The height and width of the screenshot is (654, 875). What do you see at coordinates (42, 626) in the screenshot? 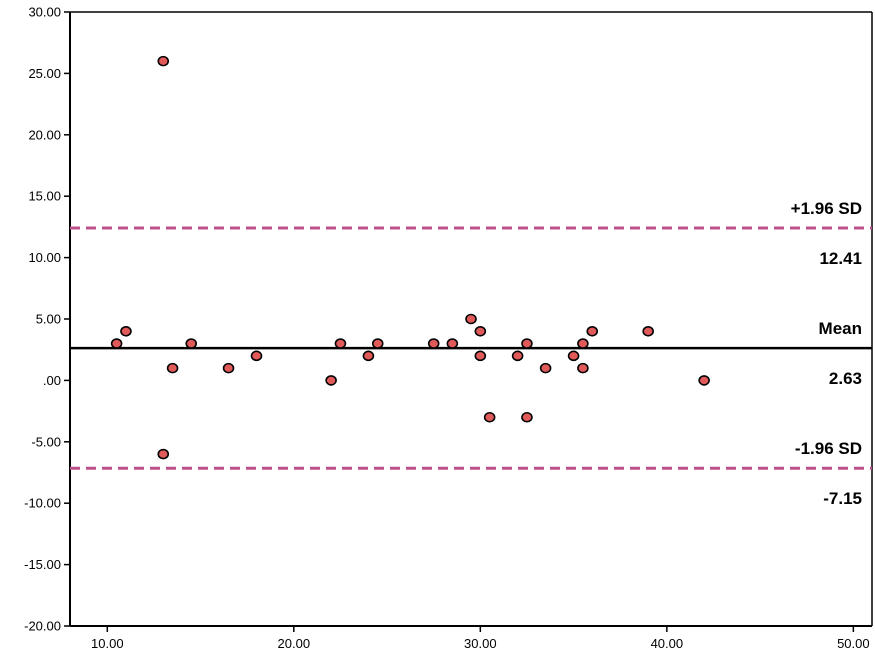
I see `y-tick-label: -20.00` at bounding box center [42, 626].